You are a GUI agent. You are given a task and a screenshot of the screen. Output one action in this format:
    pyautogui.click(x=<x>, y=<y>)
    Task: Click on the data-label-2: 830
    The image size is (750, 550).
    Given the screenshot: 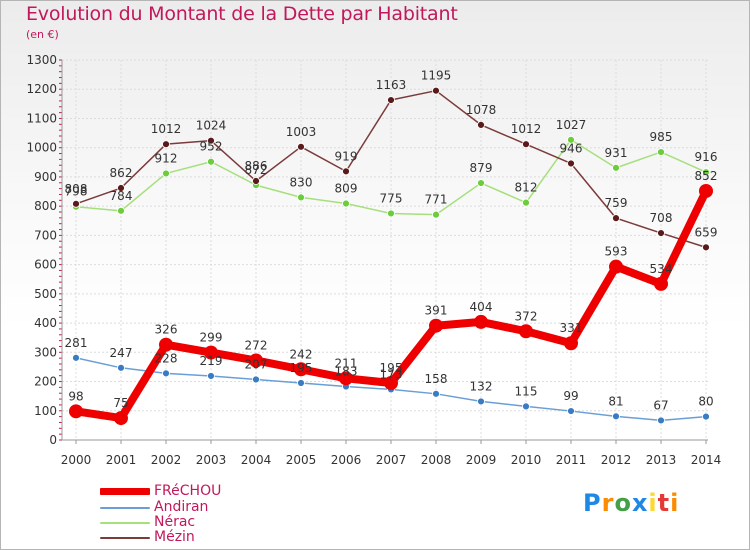 What is the action you would take?
    pyautogui.click(x=301, y=182)
    